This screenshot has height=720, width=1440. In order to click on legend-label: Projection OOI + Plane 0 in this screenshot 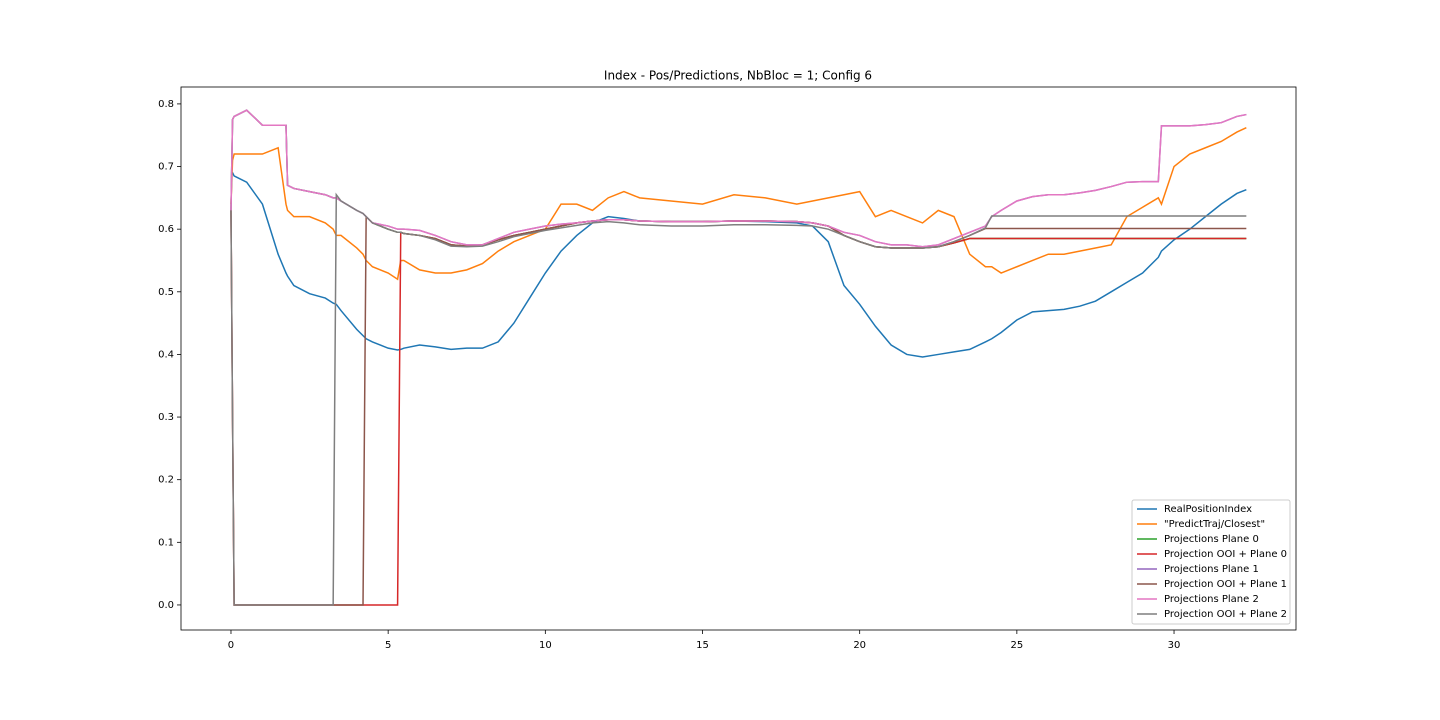, I will do `click(1225, 554)`.